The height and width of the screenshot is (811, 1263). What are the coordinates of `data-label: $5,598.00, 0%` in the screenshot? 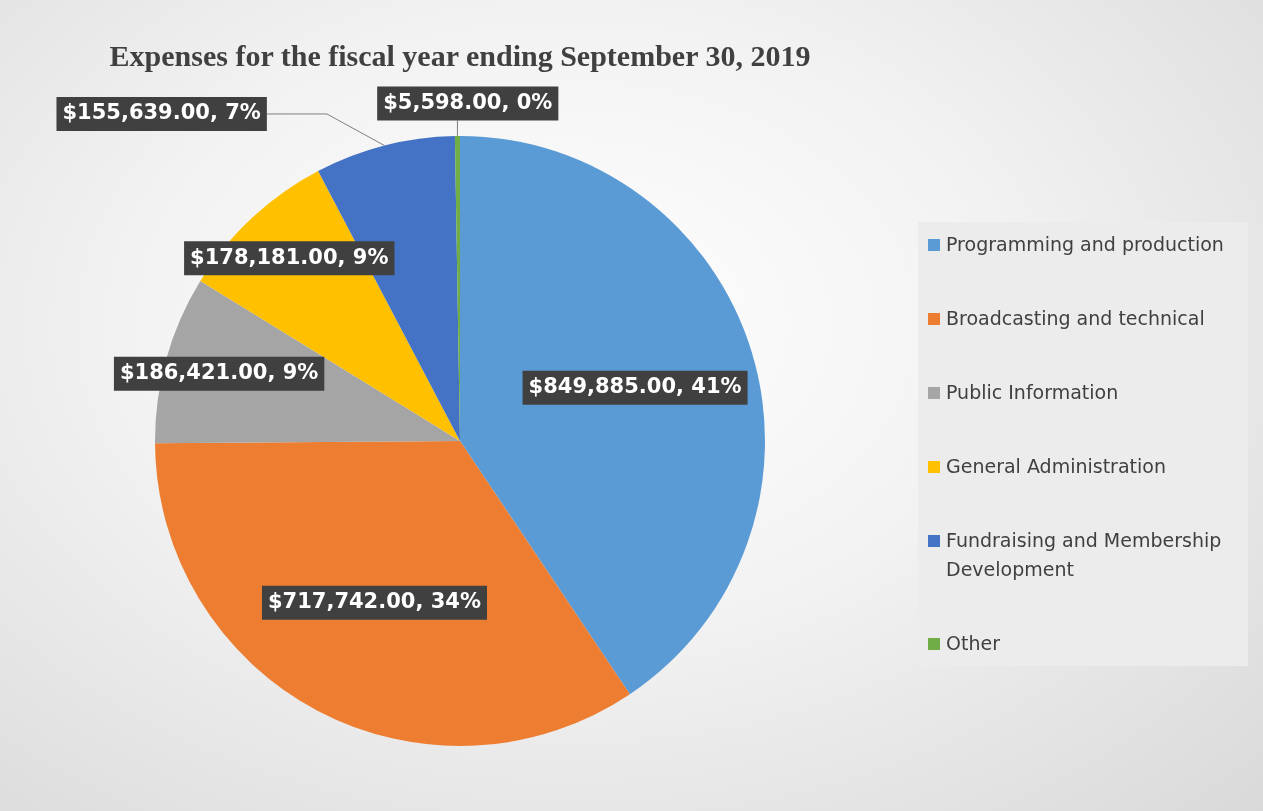 It's located at (468, 101).